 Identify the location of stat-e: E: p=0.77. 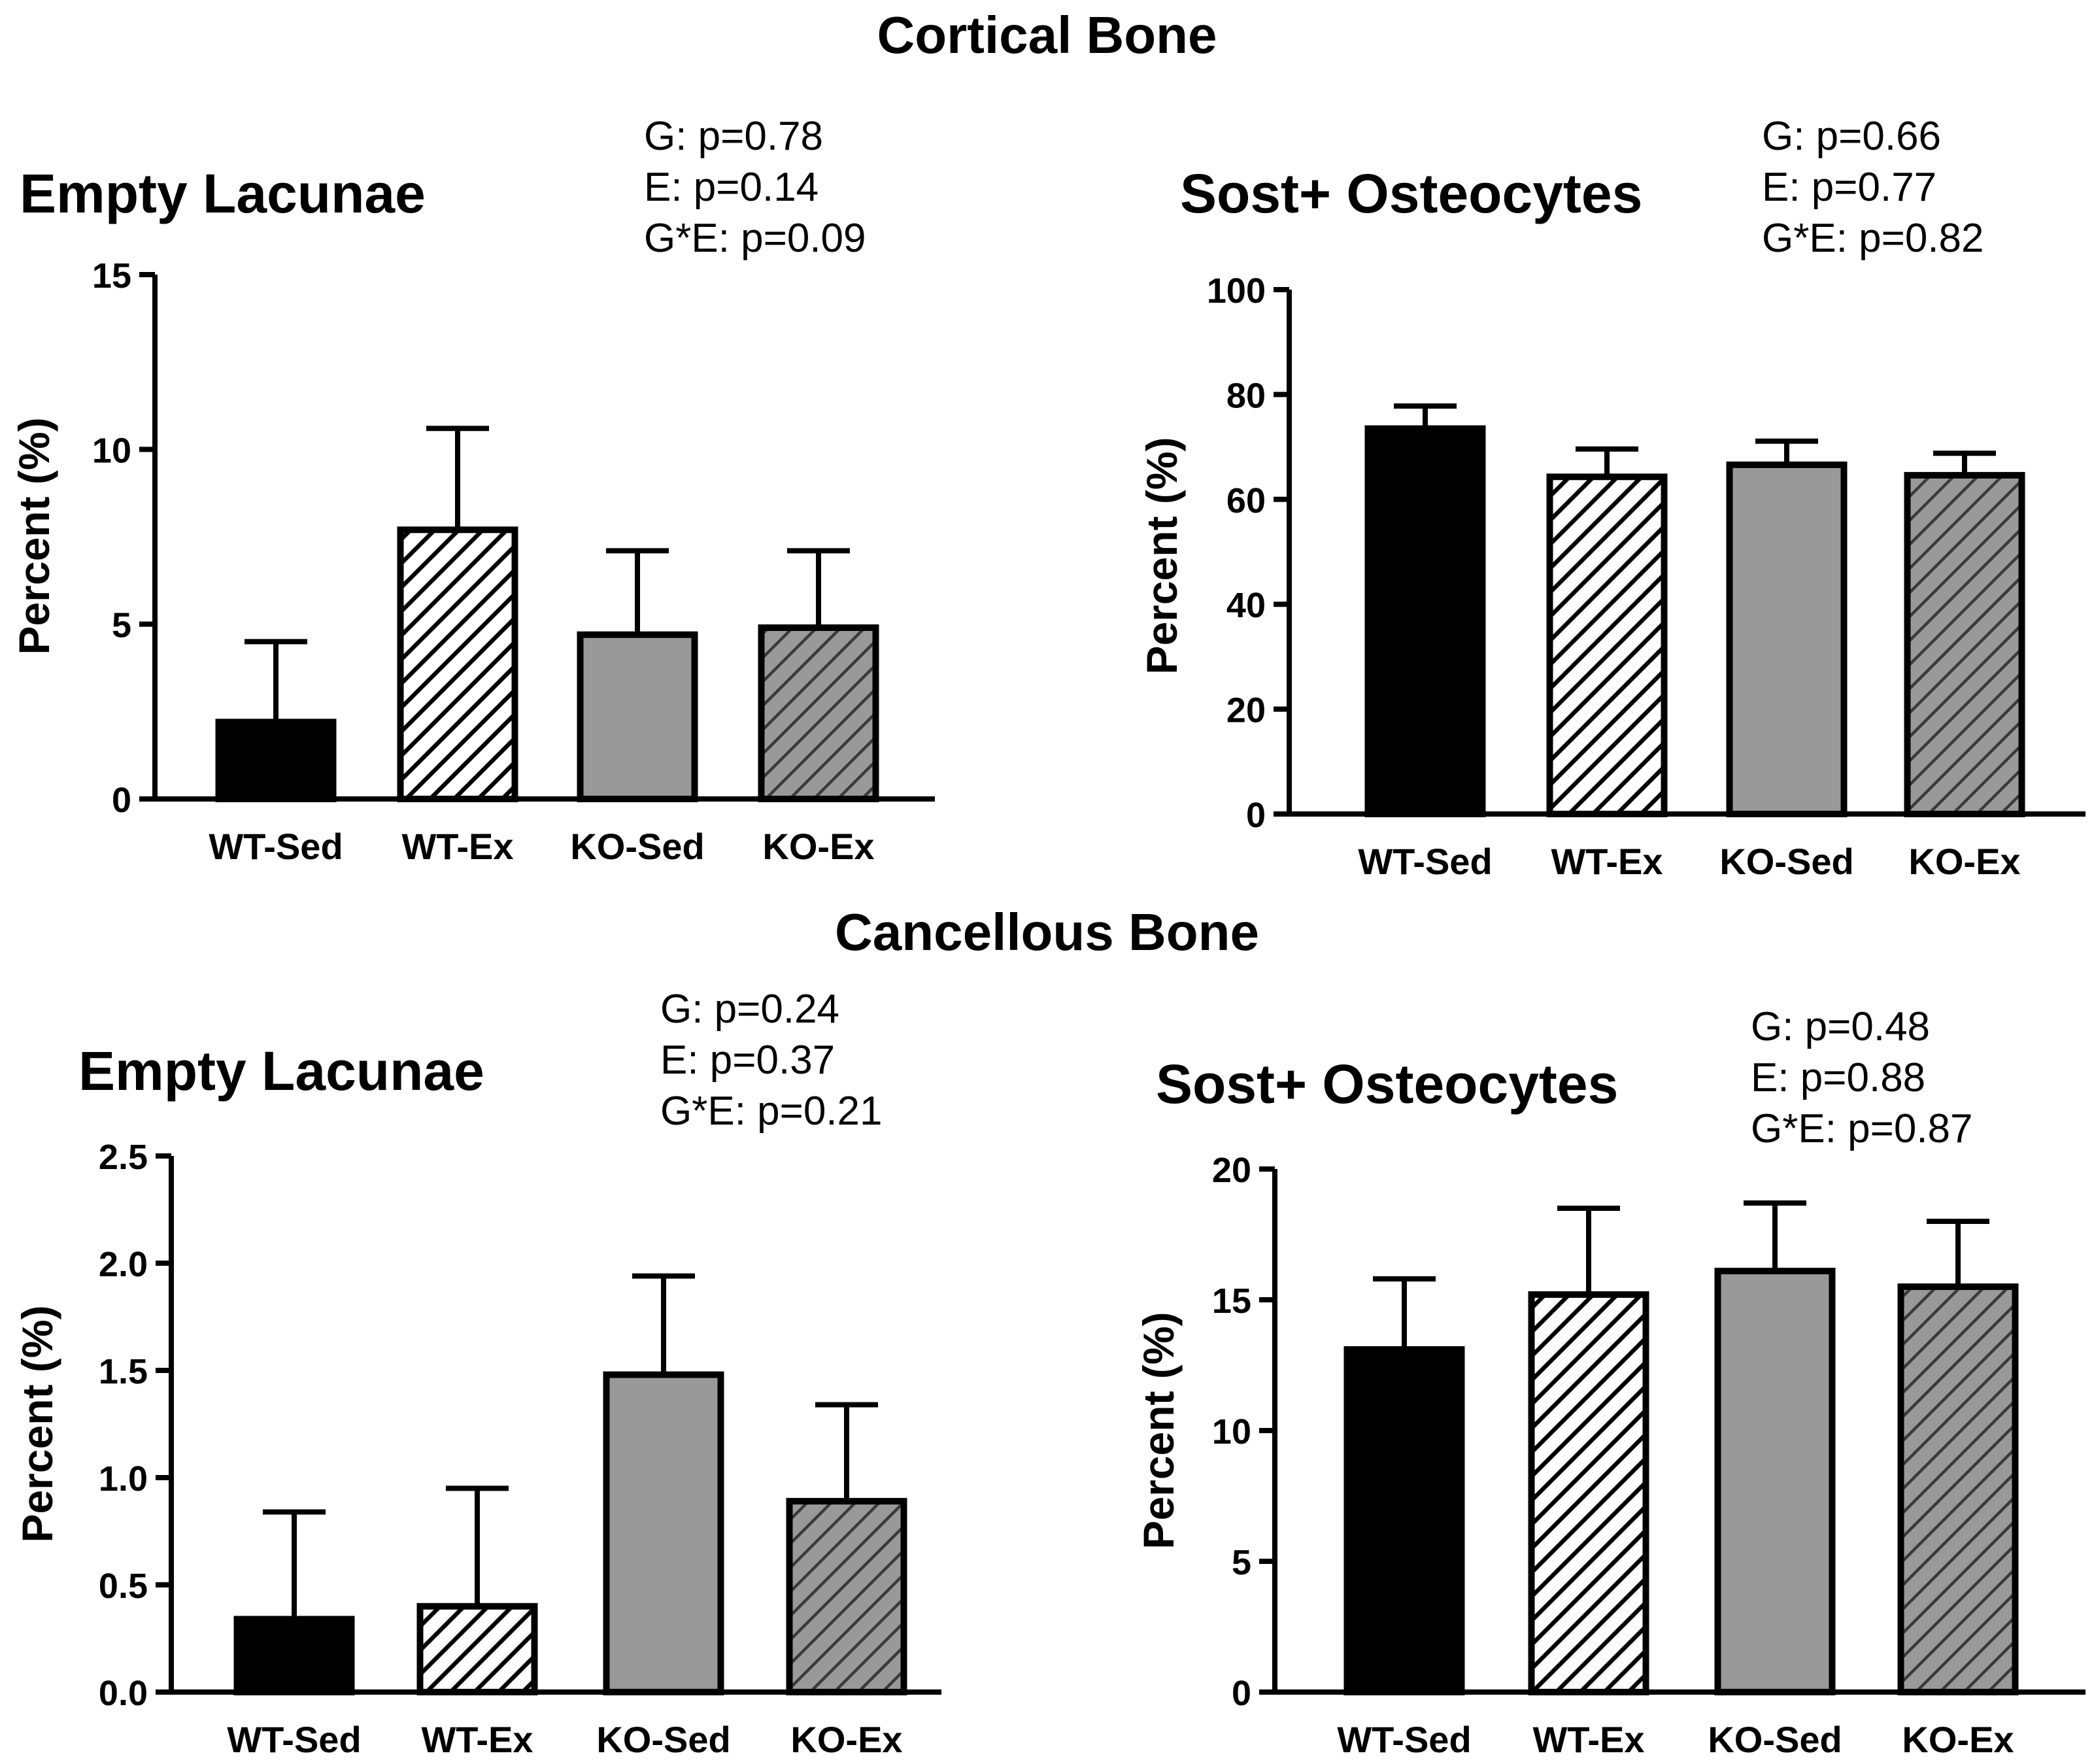
(1849, 187).